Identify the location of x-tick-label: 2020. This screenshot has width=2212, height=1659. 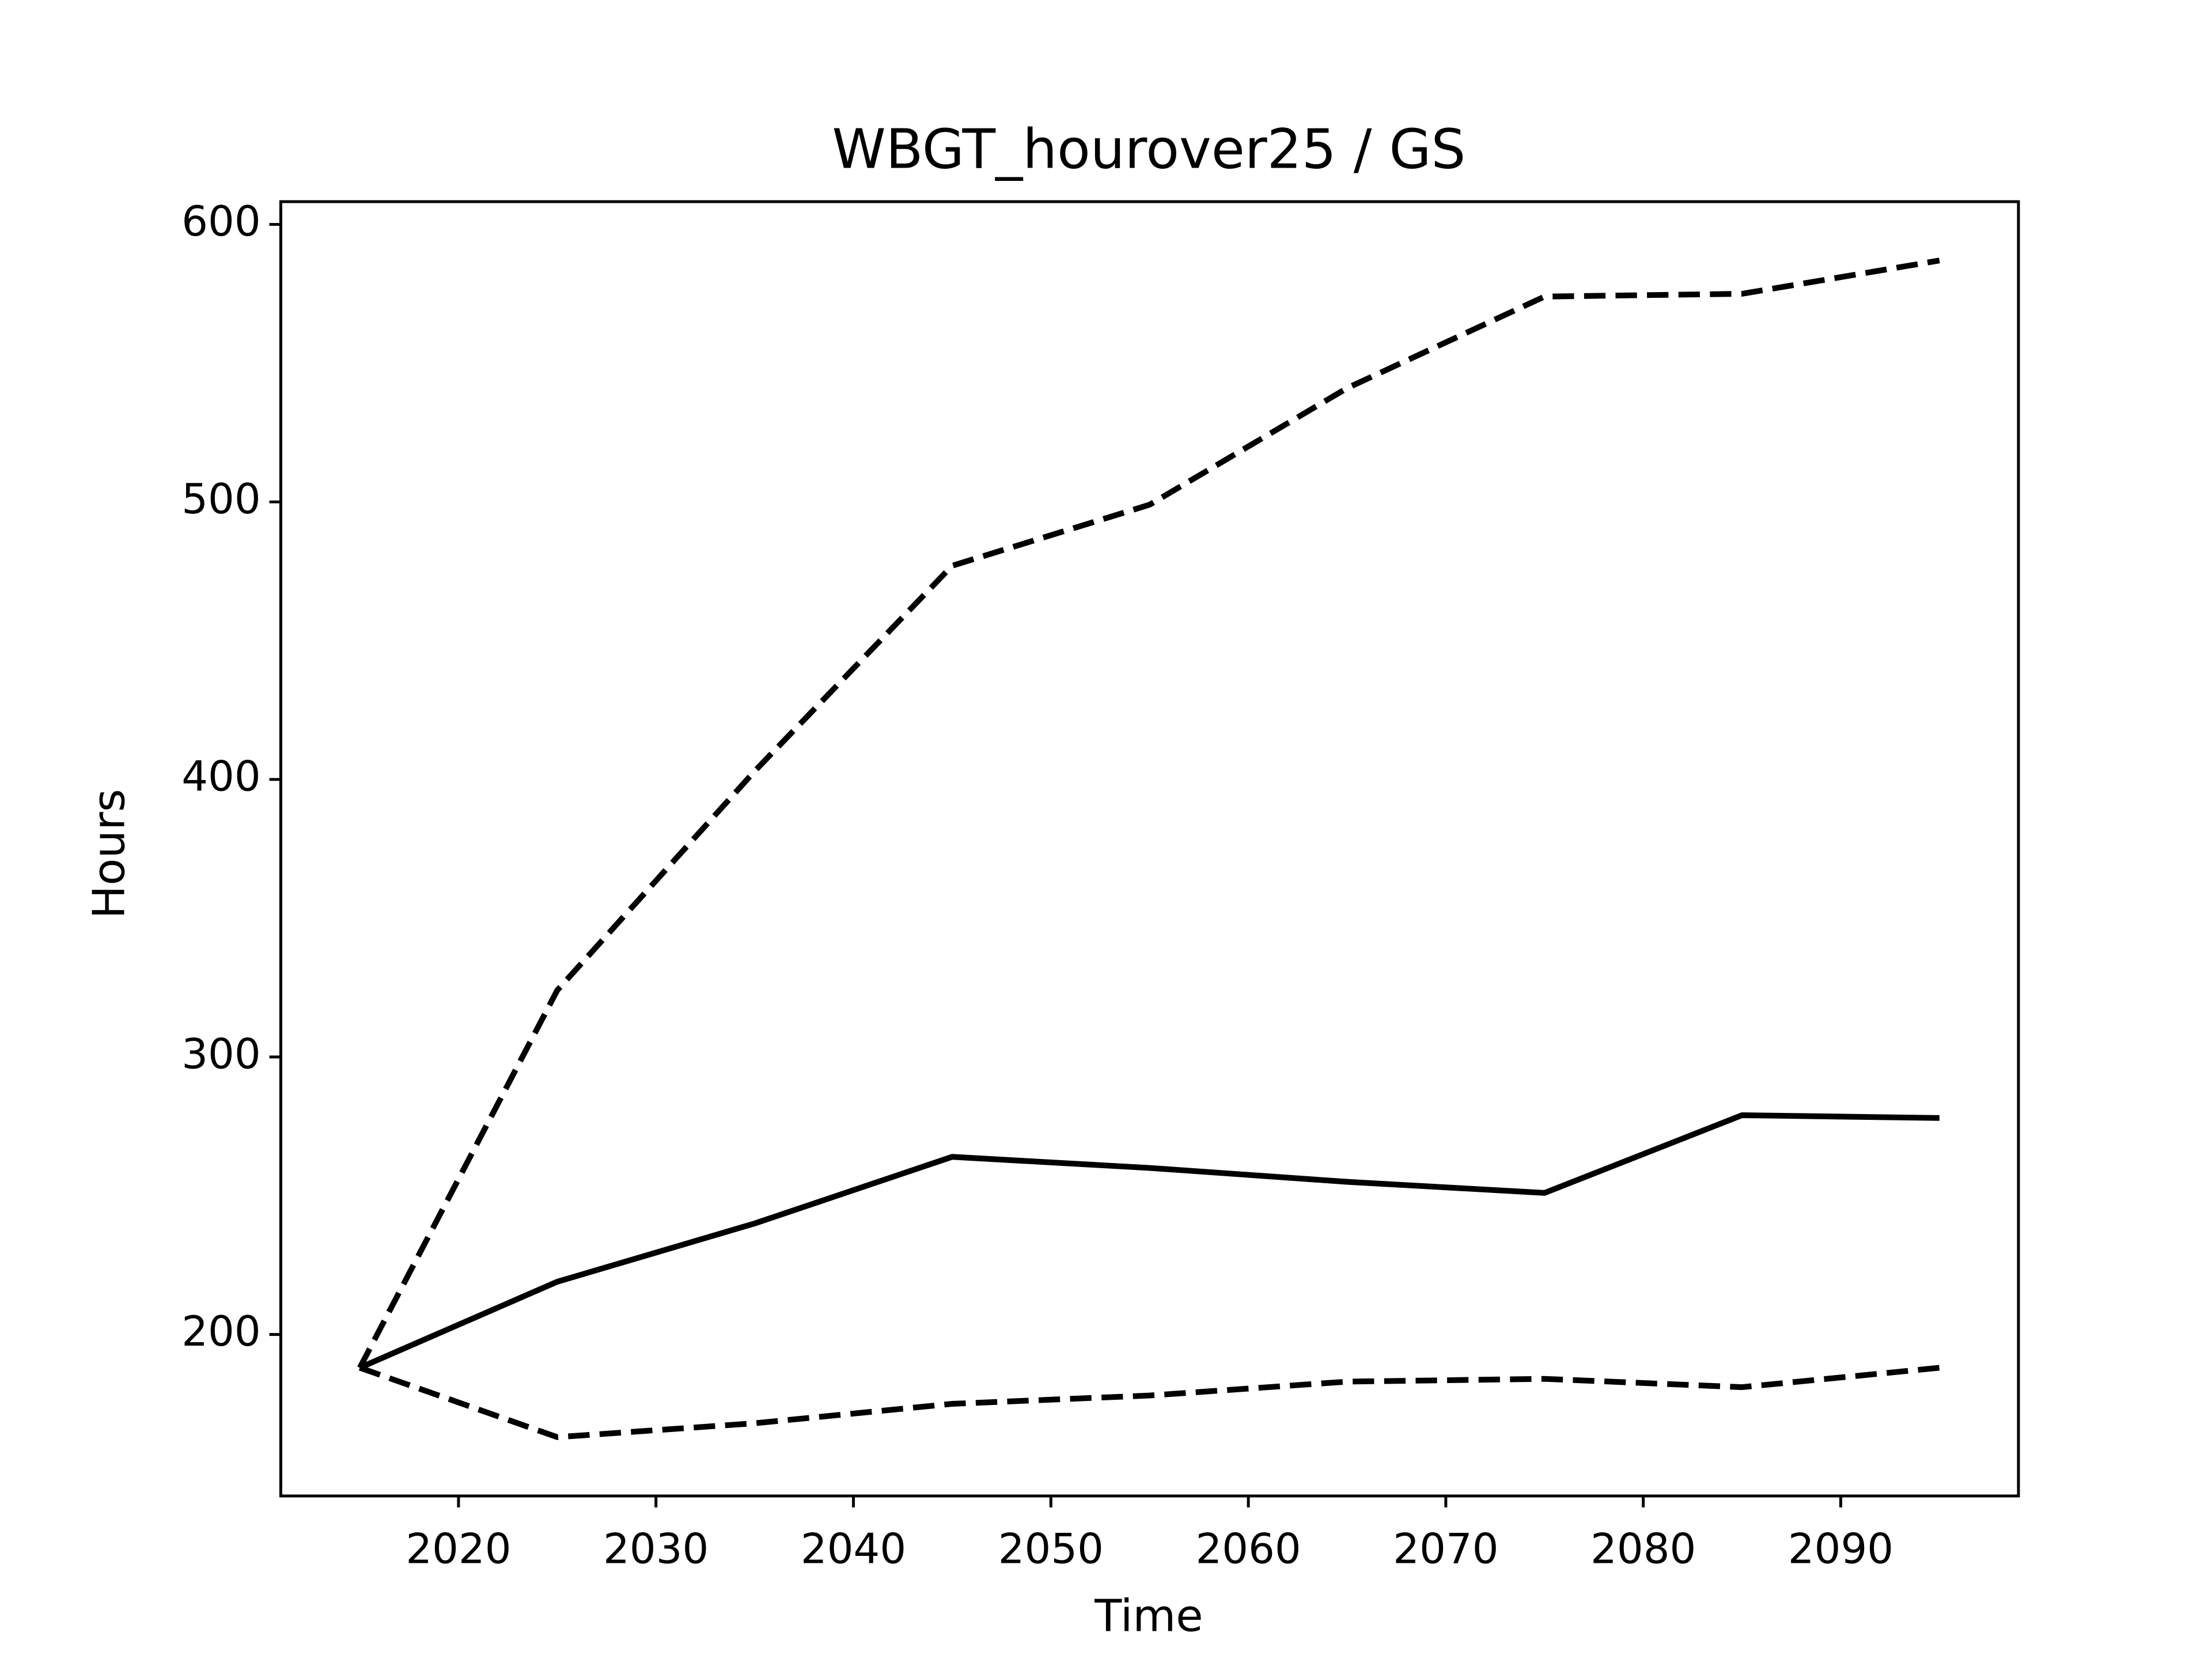
(458, 1548).